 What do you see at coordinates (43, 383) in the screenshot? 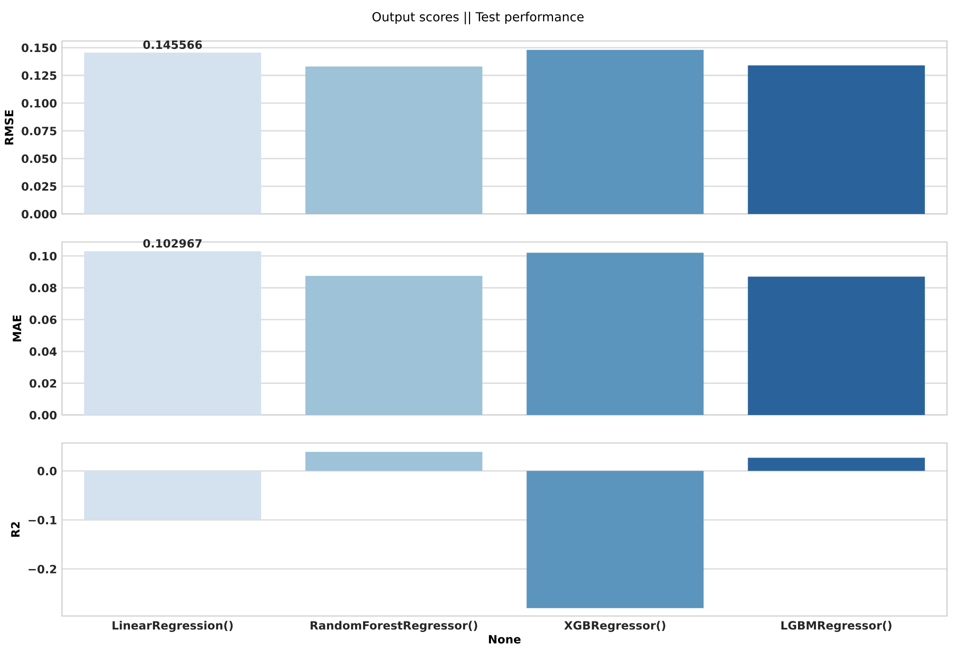
I see `y-tick-label: 0.02` at bounding box center [43, 383].